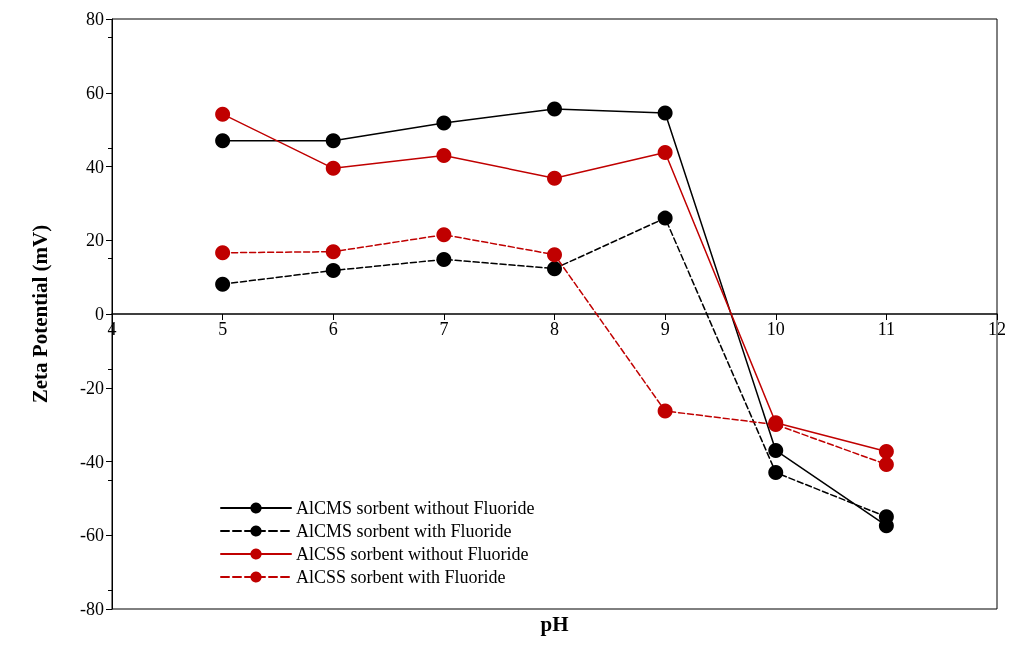 The height and width of the screenshot is (653, 1015). Describe the element at coordinates (775, 329) in the screenshot. I see `x-tick-label: 10` at that location.